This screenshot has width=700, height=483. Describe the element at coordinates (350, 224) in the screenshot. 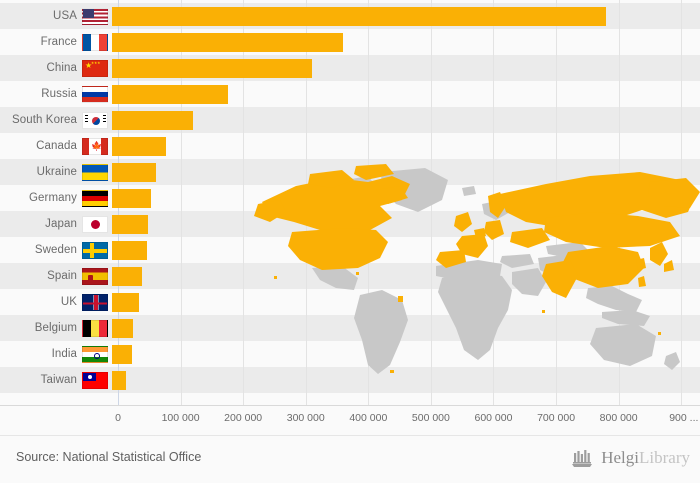

I see `table-row: Japan` at that location.